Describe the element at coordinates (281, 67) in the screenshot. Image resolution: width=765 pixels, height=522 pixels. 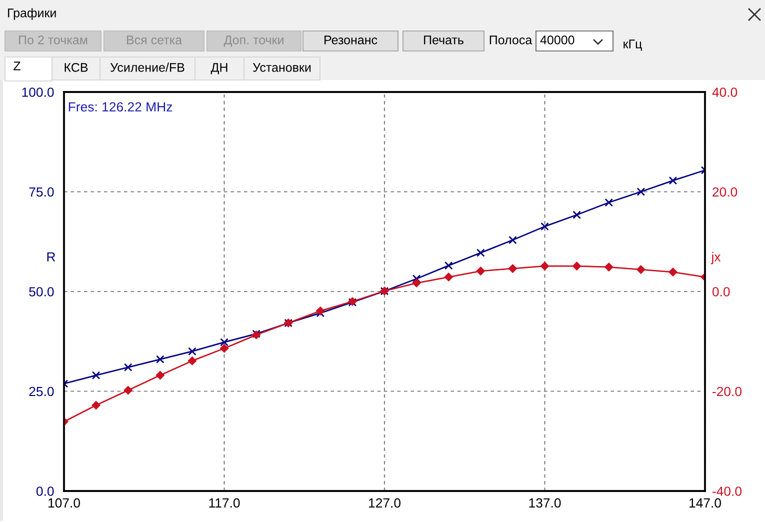
I see `text: Установки` at that location.